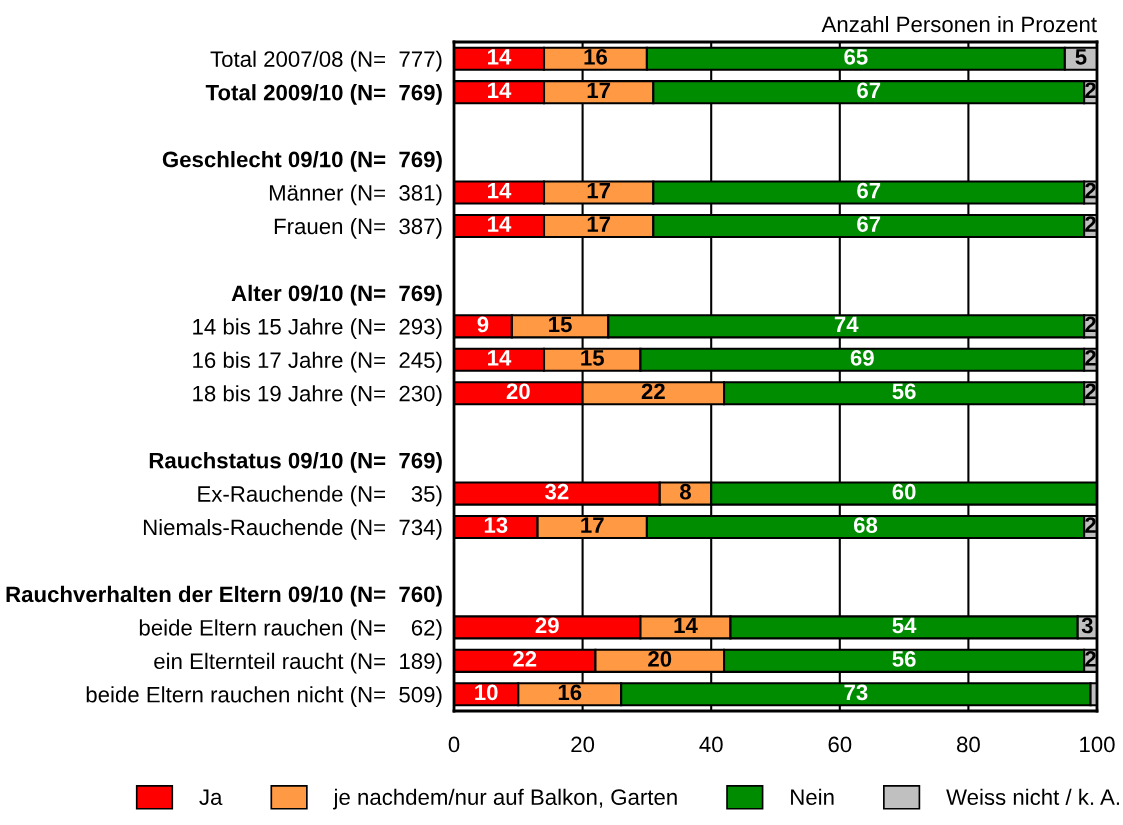 The width and height of the screenshot is (1123, 825). What do you see at coordinates (323, 94) in the screenshot?
I see `y-tick-label: Total 2009/10 (N= 769)` at bounding box center [323, 94].